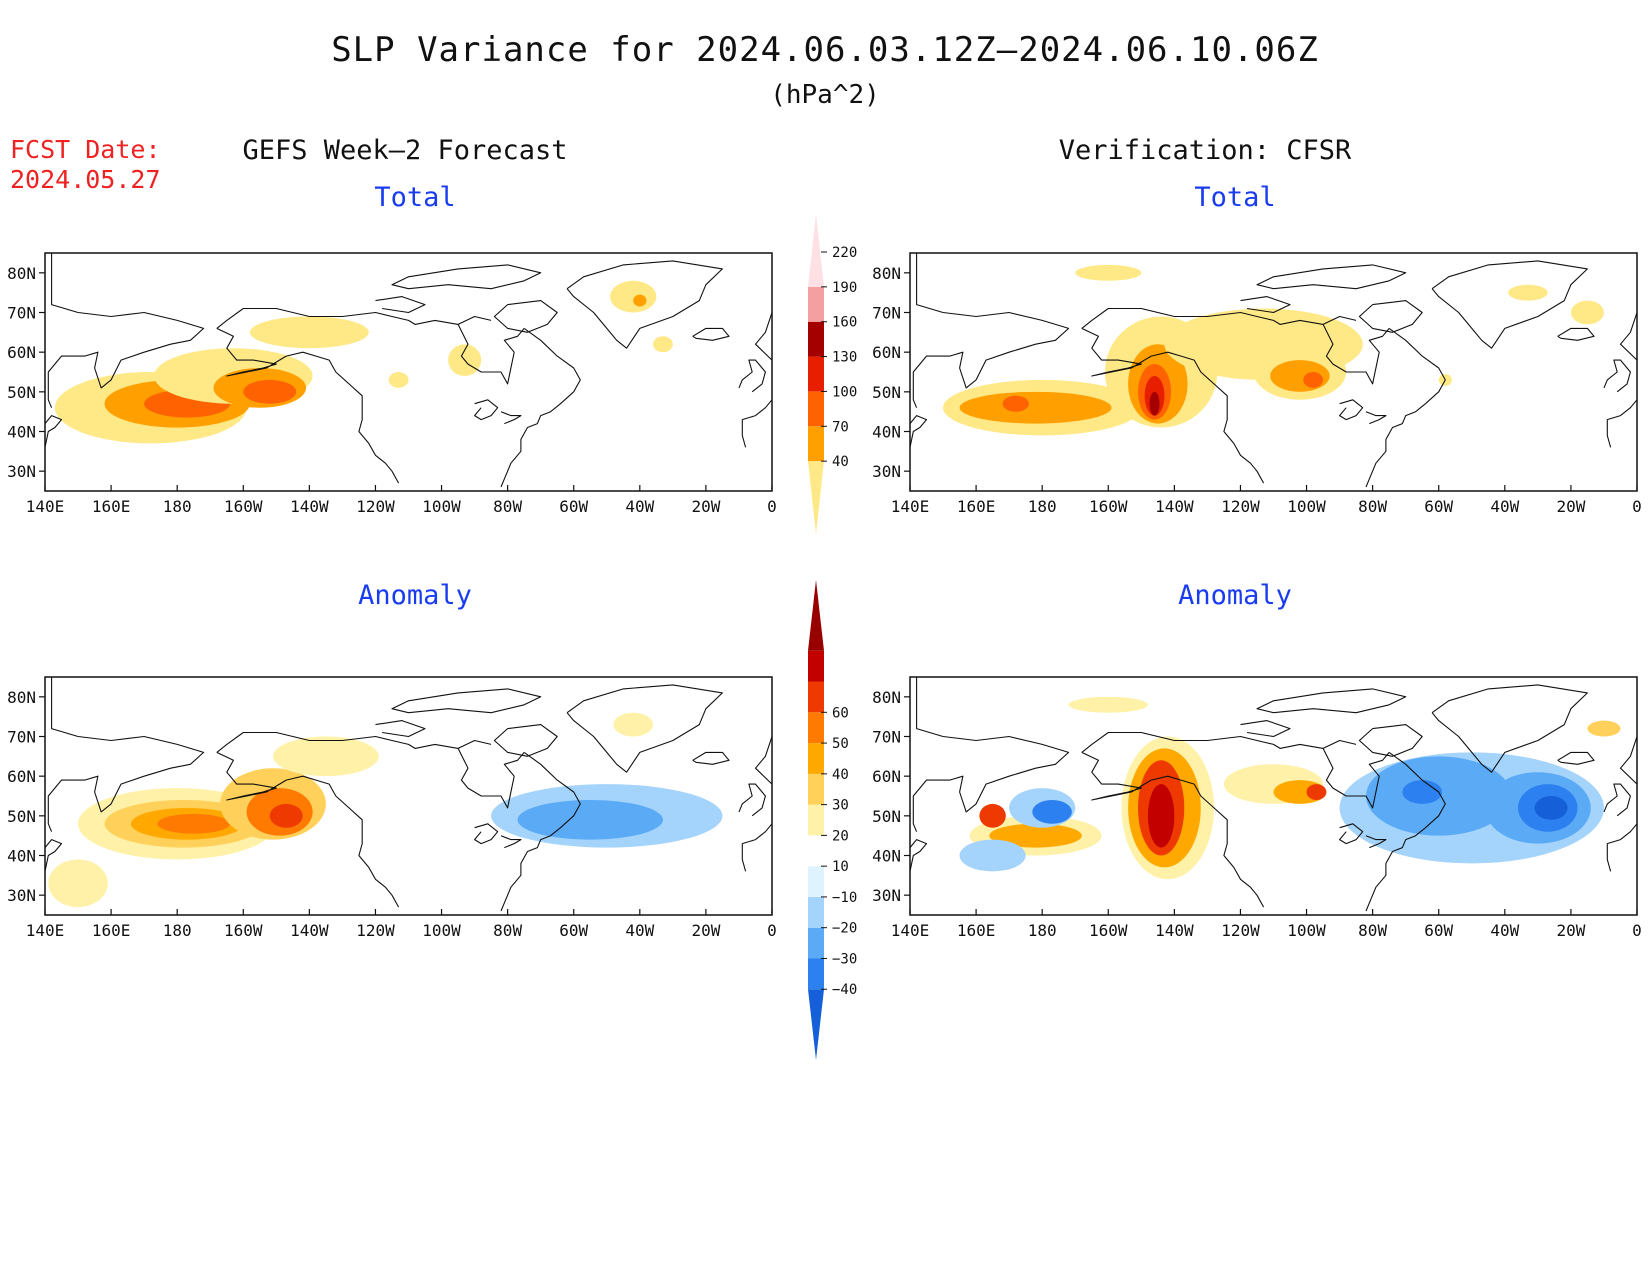  I want to click on lat-tick-label: 30N, so click(886, 895).